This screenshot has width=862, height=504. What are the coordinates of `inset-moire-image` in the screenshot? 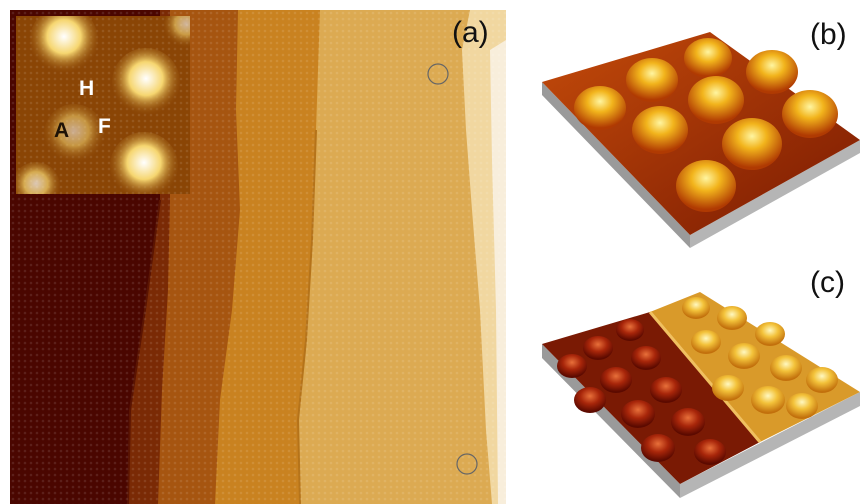 It's located at (103, 105).